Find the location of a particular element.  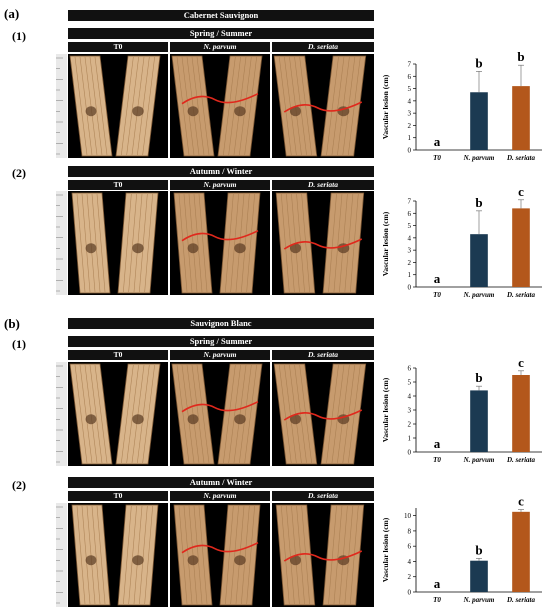

row-label-a2: (2) is located at coordinates (19, 173).